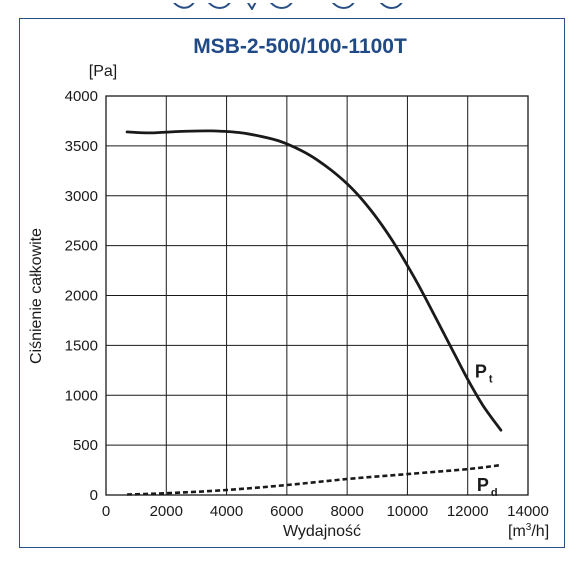 Image resolution: width=586 pixels, height=585 pixels. What do you see at coordinates (408, 511) in the screenshot?
I see `x-tick-label: 10000` at bounding box center [408, 511].